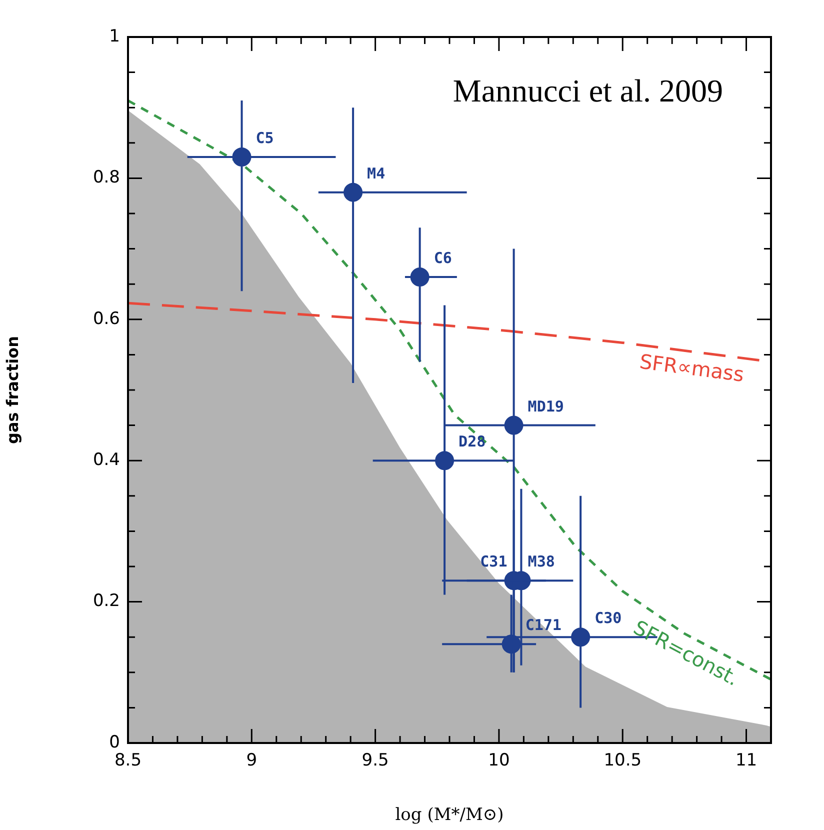 This screenshot has height=830, width=824. What do you see at coordinates (543, 625) in the screenshot?
I see `annotation: C171` at bounding box center [543, 625].